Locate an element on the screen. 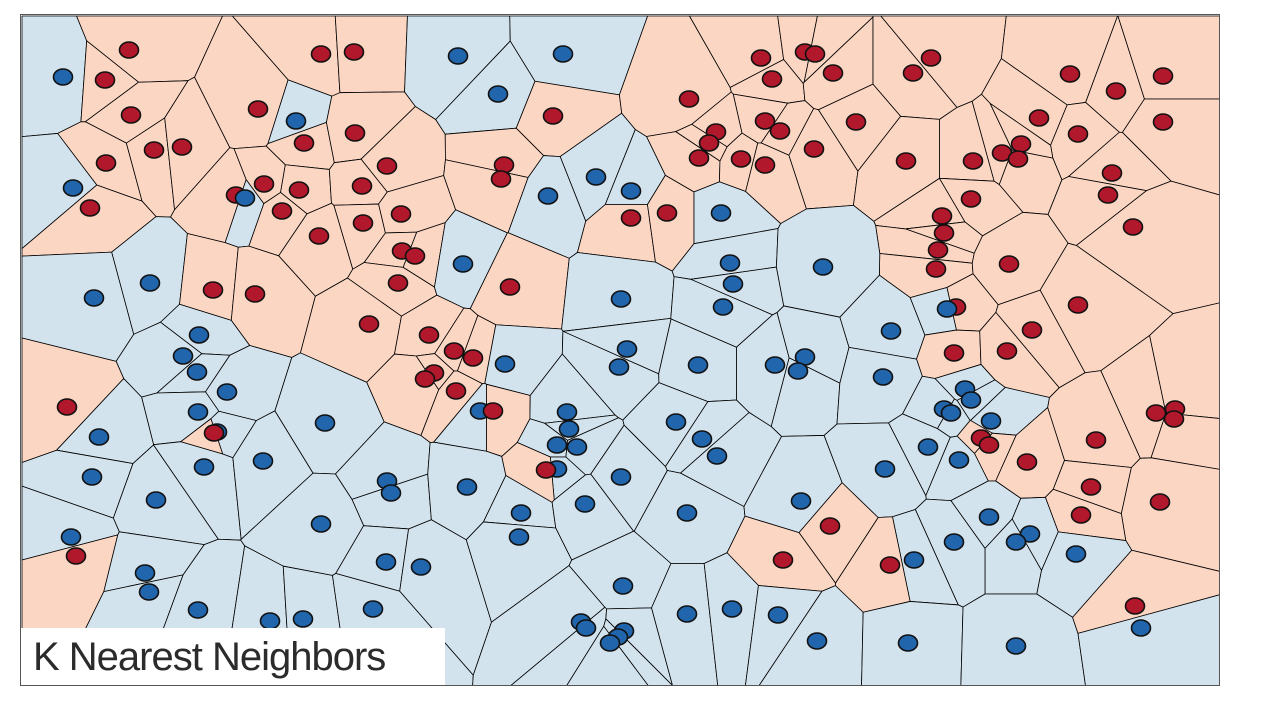 Image resolution: width=1278 pixels, height=717 pixels. caption-background is located at coordinates (233, 656).